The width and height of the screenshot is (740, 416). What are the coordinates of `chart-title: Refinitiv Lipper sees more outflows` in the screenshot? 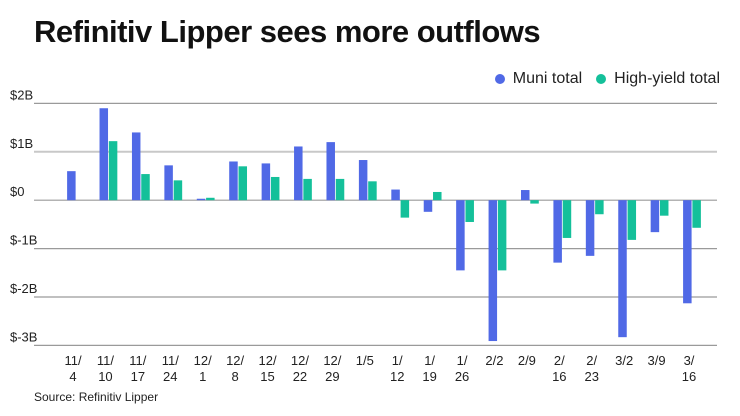 It's located at (287, 31).